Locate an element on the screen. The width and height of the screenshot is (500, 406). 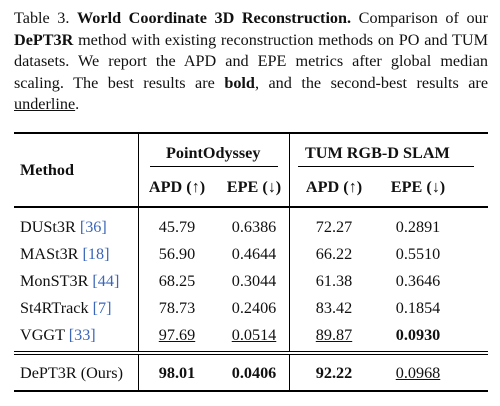
vsep-groups-ours is located at coordinates (289, 372).